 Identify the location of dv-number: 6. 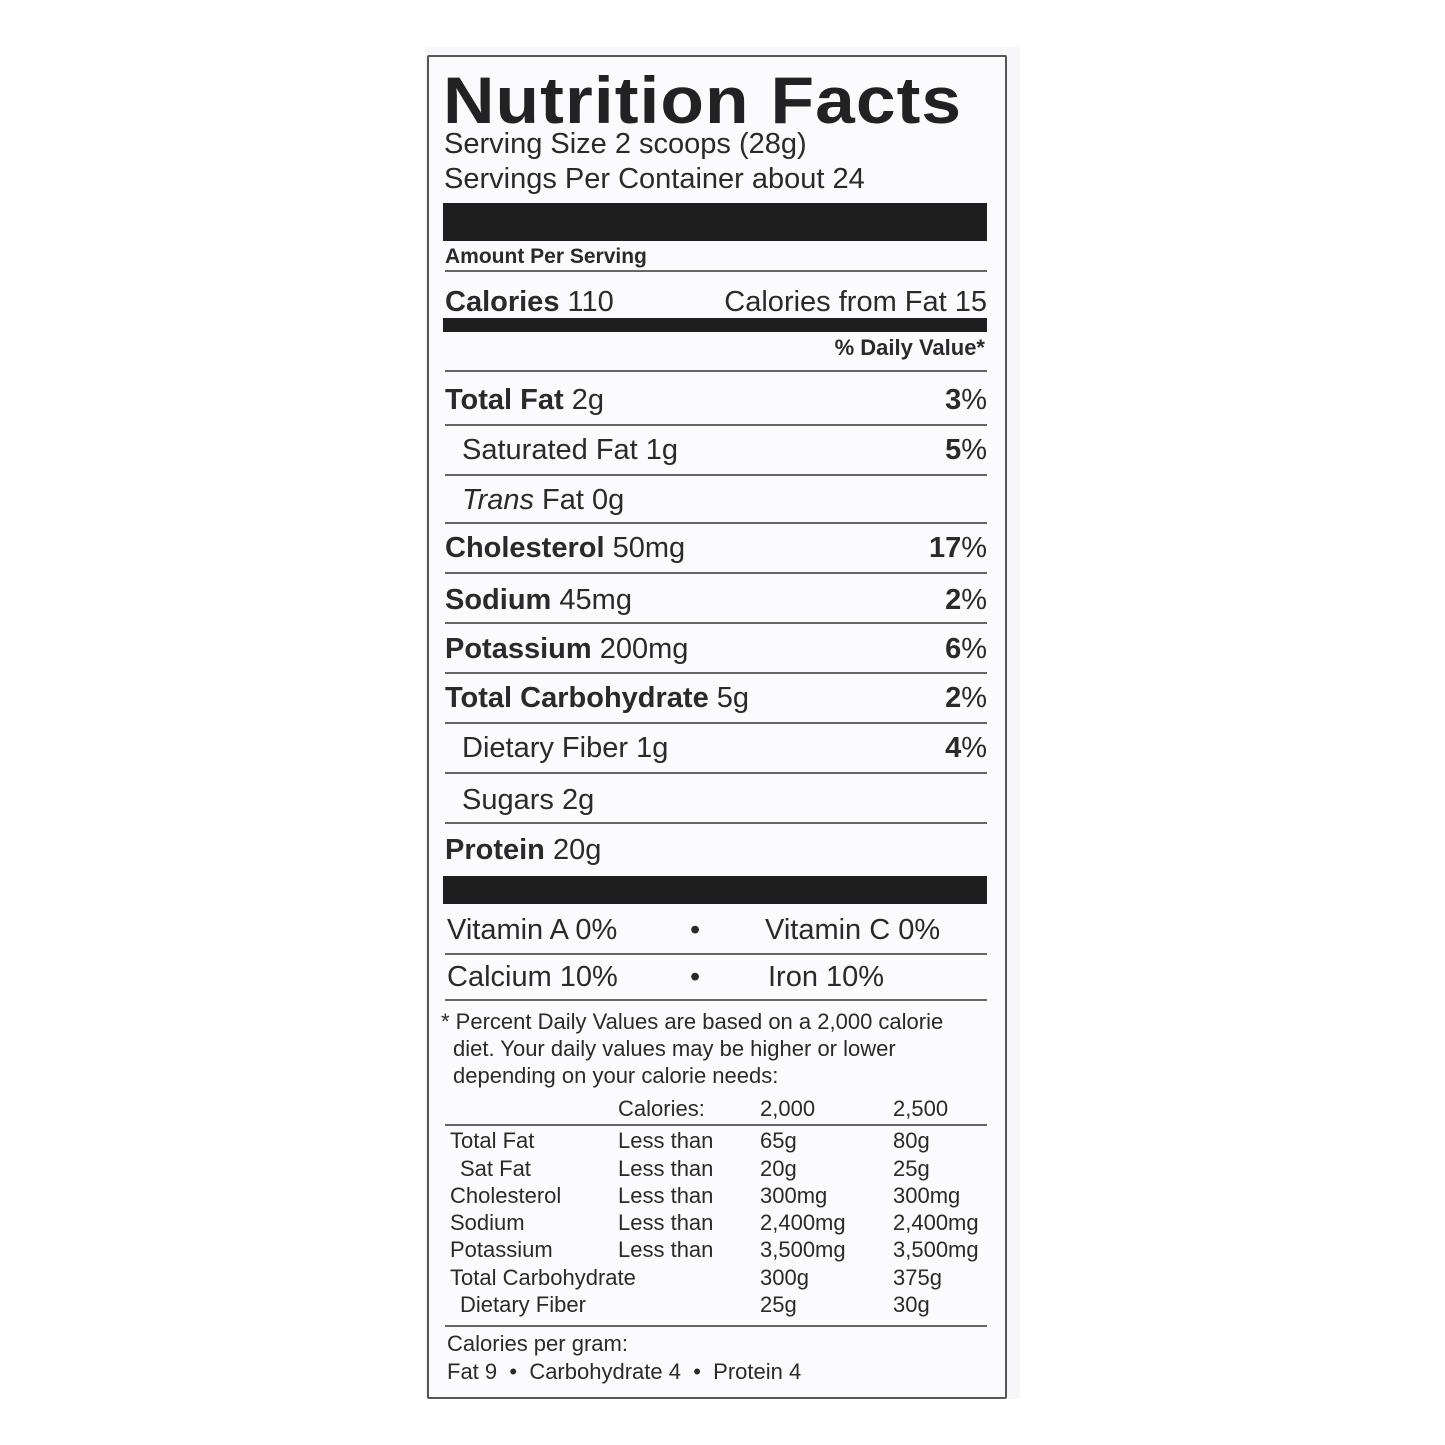
(953, 649).